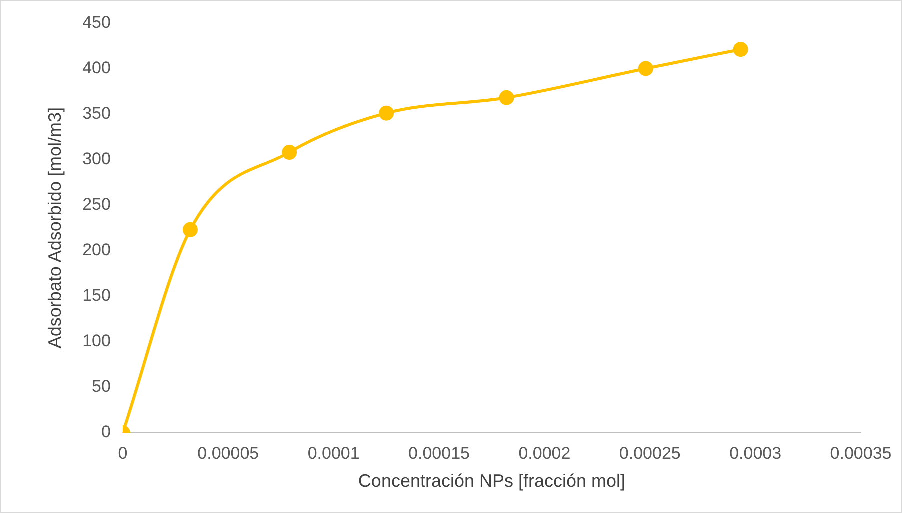 This screenshot has width=902, height=513. I want to click on y-tick-label: 150, so click(96, 296).